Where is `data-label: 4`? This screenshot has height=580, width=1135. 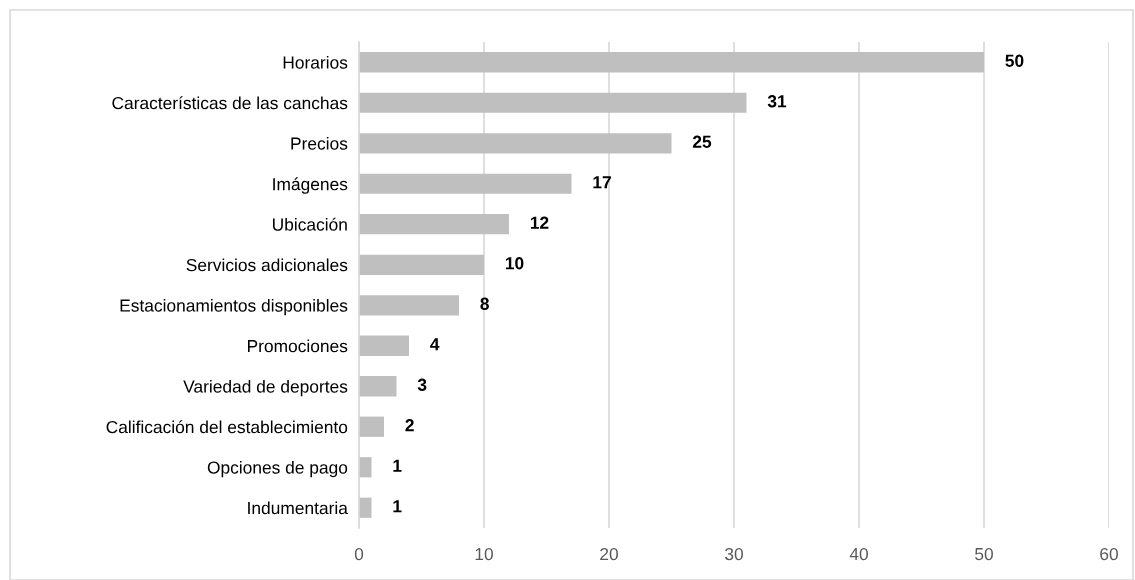 data-label: 4 is located at coordinates (435, 344).